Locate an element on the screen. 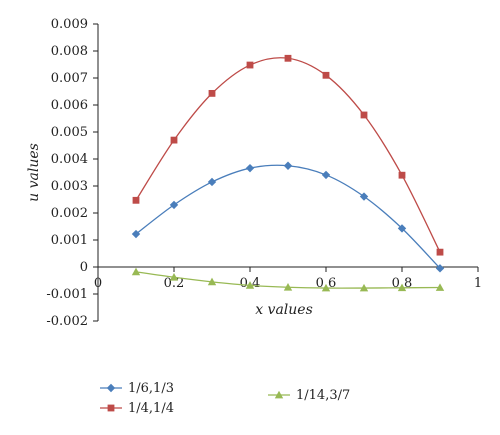 The height and width of the screenshot is (435, 500). y-tick-label: 0.008 is located at coordinates (69, 51).